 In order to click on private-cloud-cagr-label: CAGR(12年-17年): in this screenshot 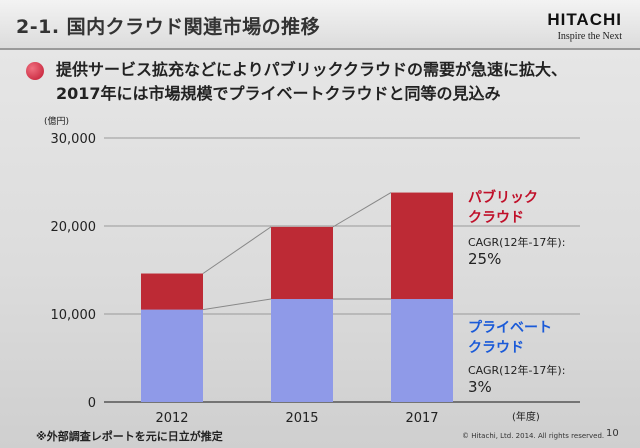, I will do `click(517, 370)`.